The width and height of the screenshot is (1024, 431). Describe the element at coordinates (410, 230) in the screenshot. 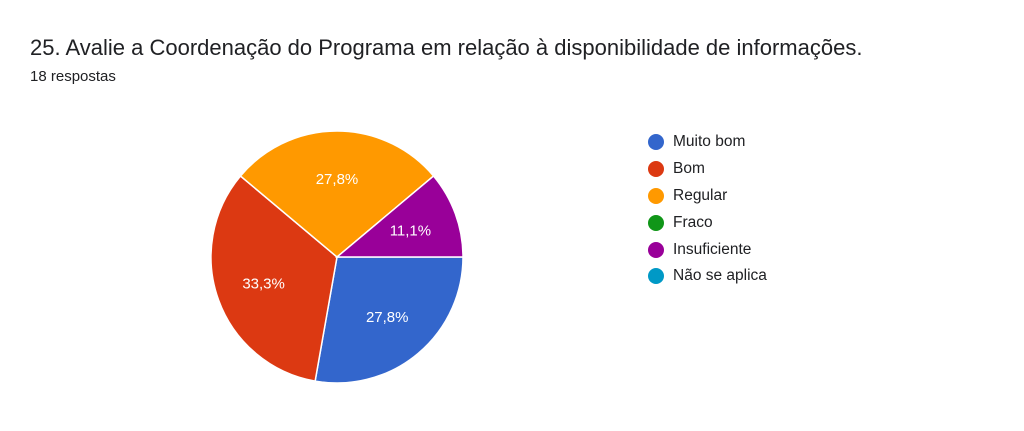

I see `slice-label: 11,1%` at that location.